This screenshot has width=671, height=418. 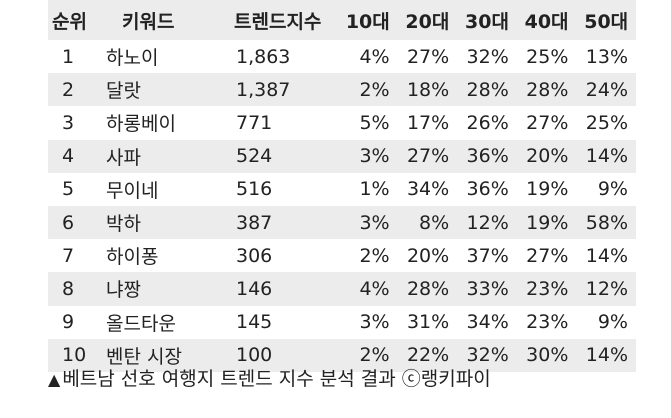 I want to click on cell-rank: 9, so click(x=68, y=322).